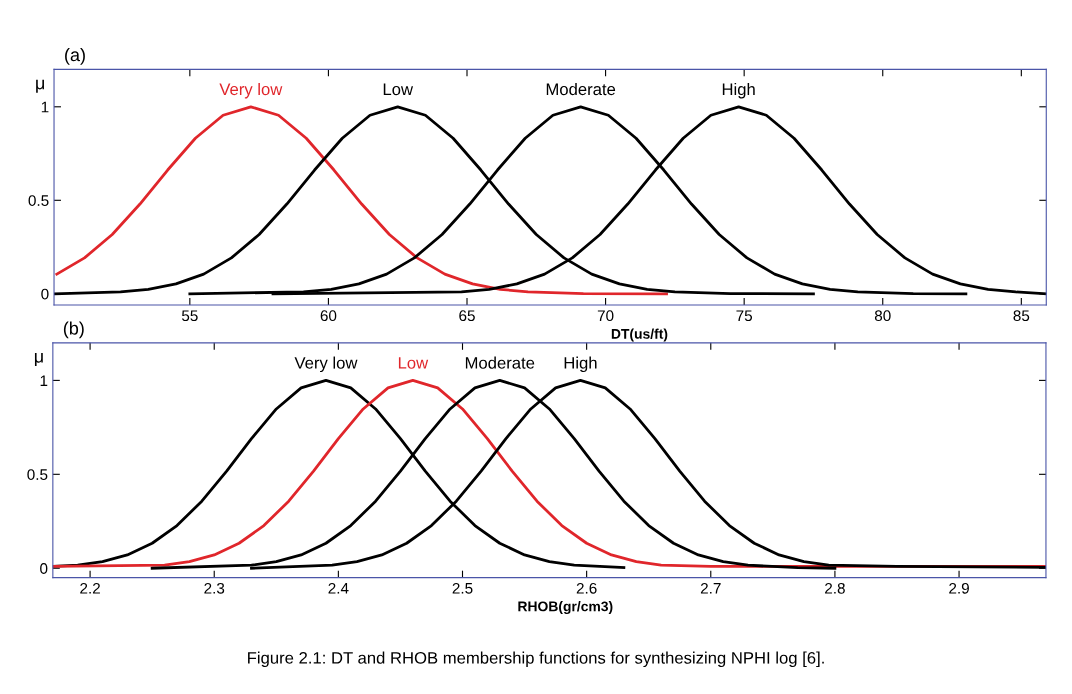  I want to click on series-label: Very low, so click(251, 90).